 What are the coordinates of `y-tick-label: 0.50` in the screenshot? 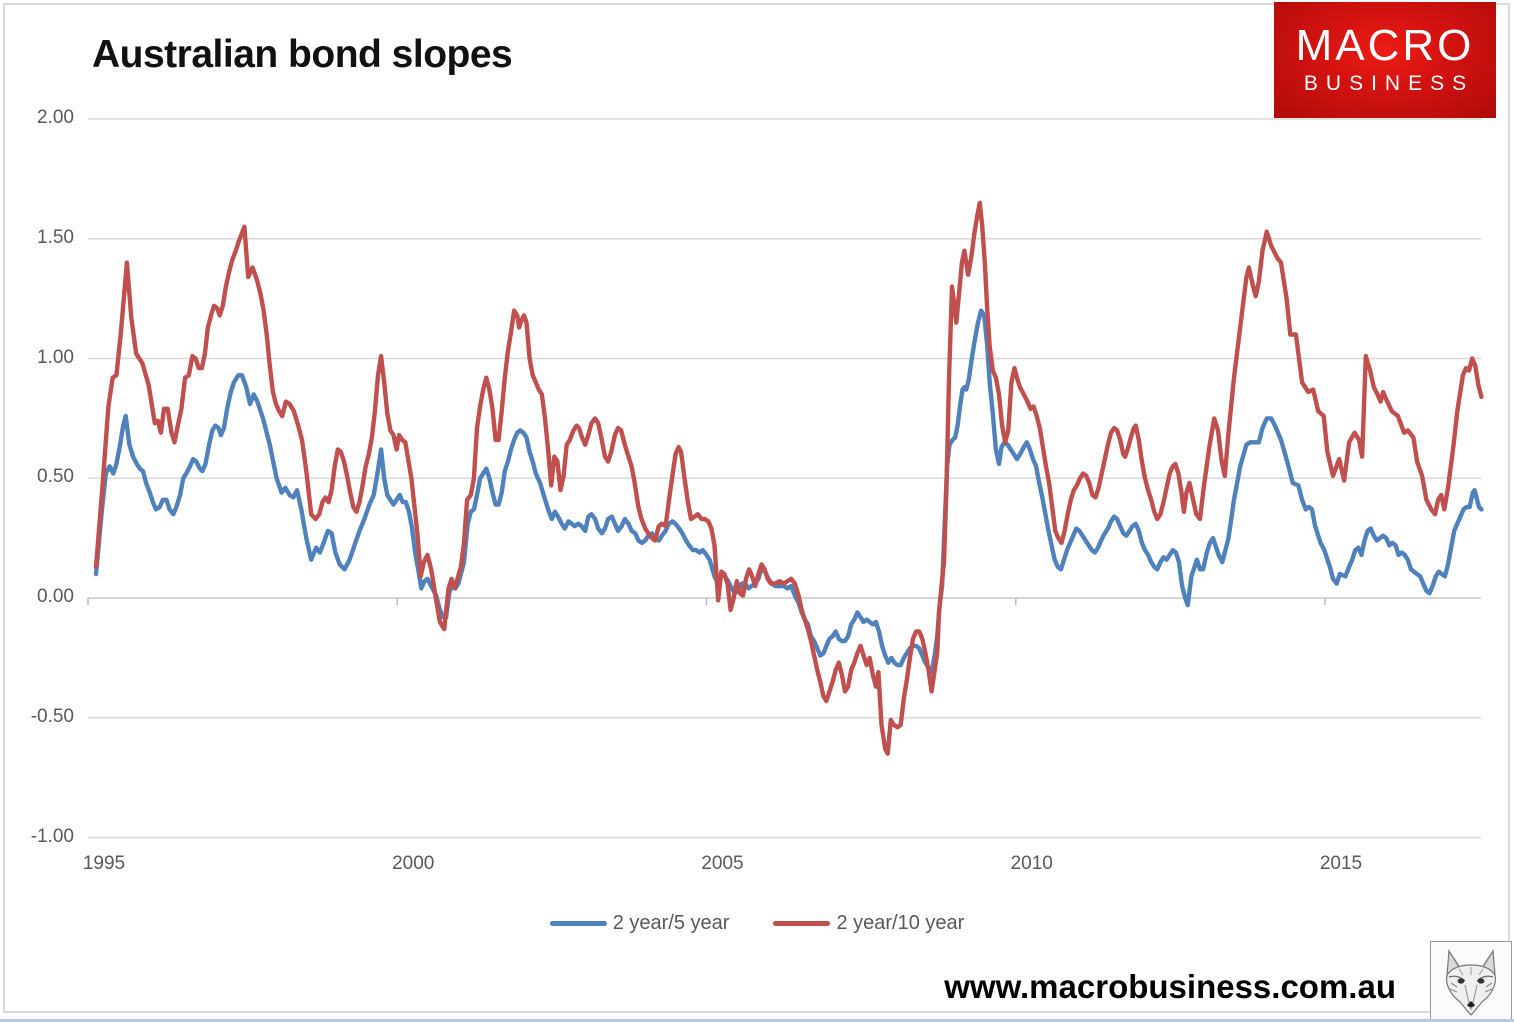 It's located at (55, 477).